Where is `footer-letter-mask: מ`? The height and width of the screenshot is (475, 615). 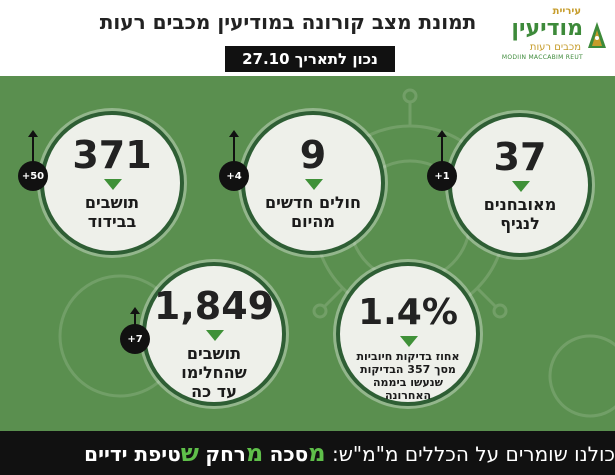 footer-letter-mask: מ is located at coordinates (317, 453).